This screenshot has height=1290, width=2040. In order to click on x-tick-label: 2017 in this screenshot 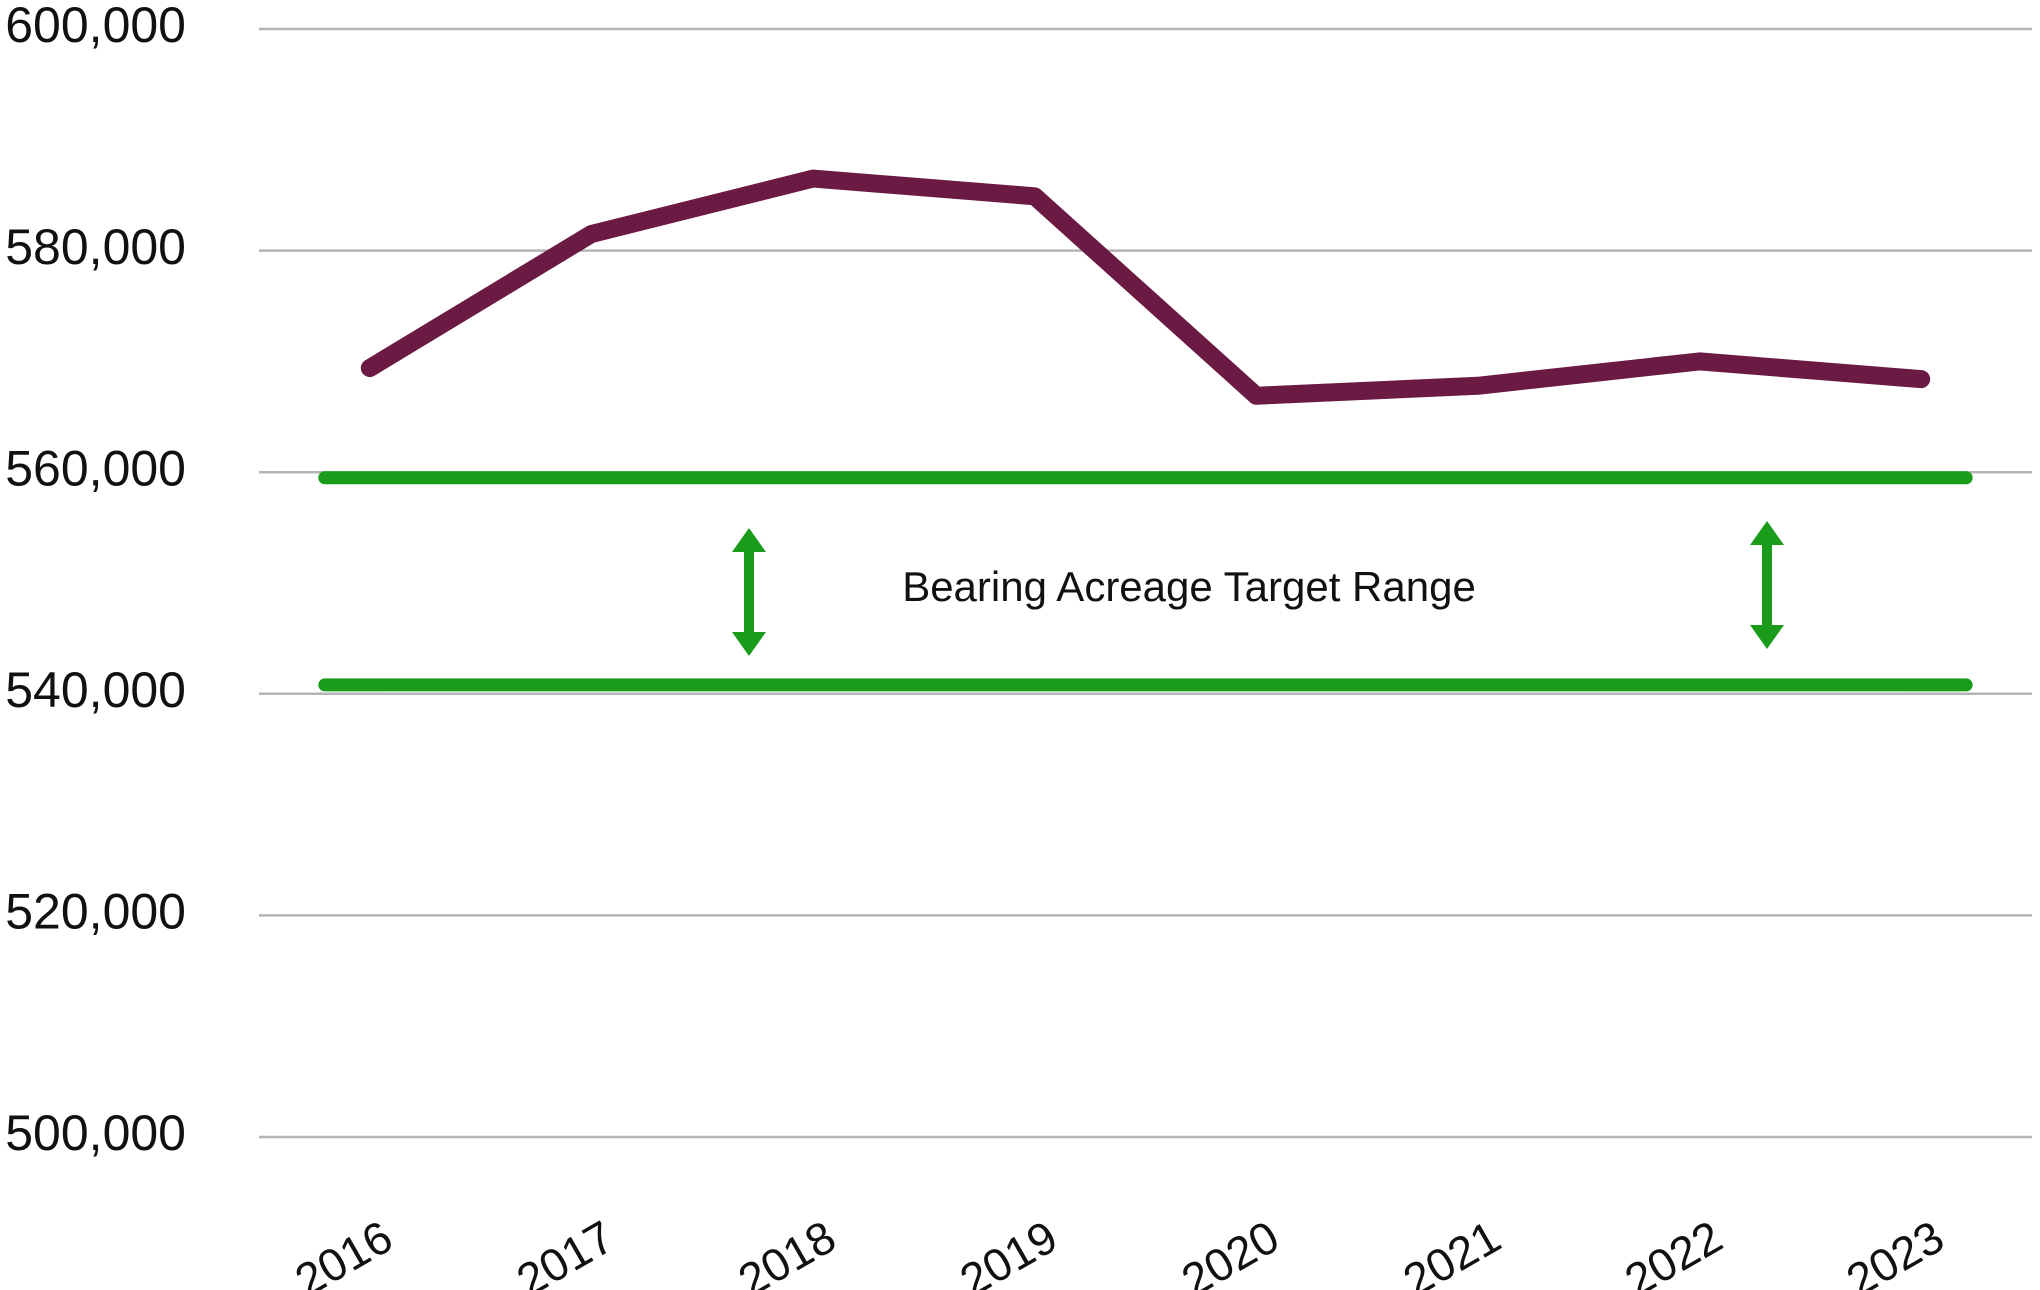, I will do `click(565, 1250)`.